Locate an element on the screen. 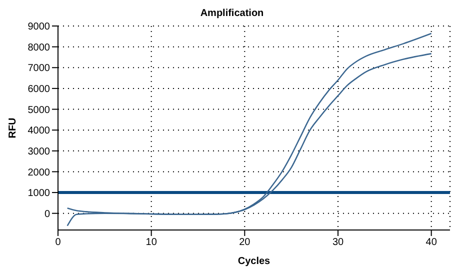 This screenshot has width=464, height=276. y-axis-title: RFU is located at coordinates (13, 128).